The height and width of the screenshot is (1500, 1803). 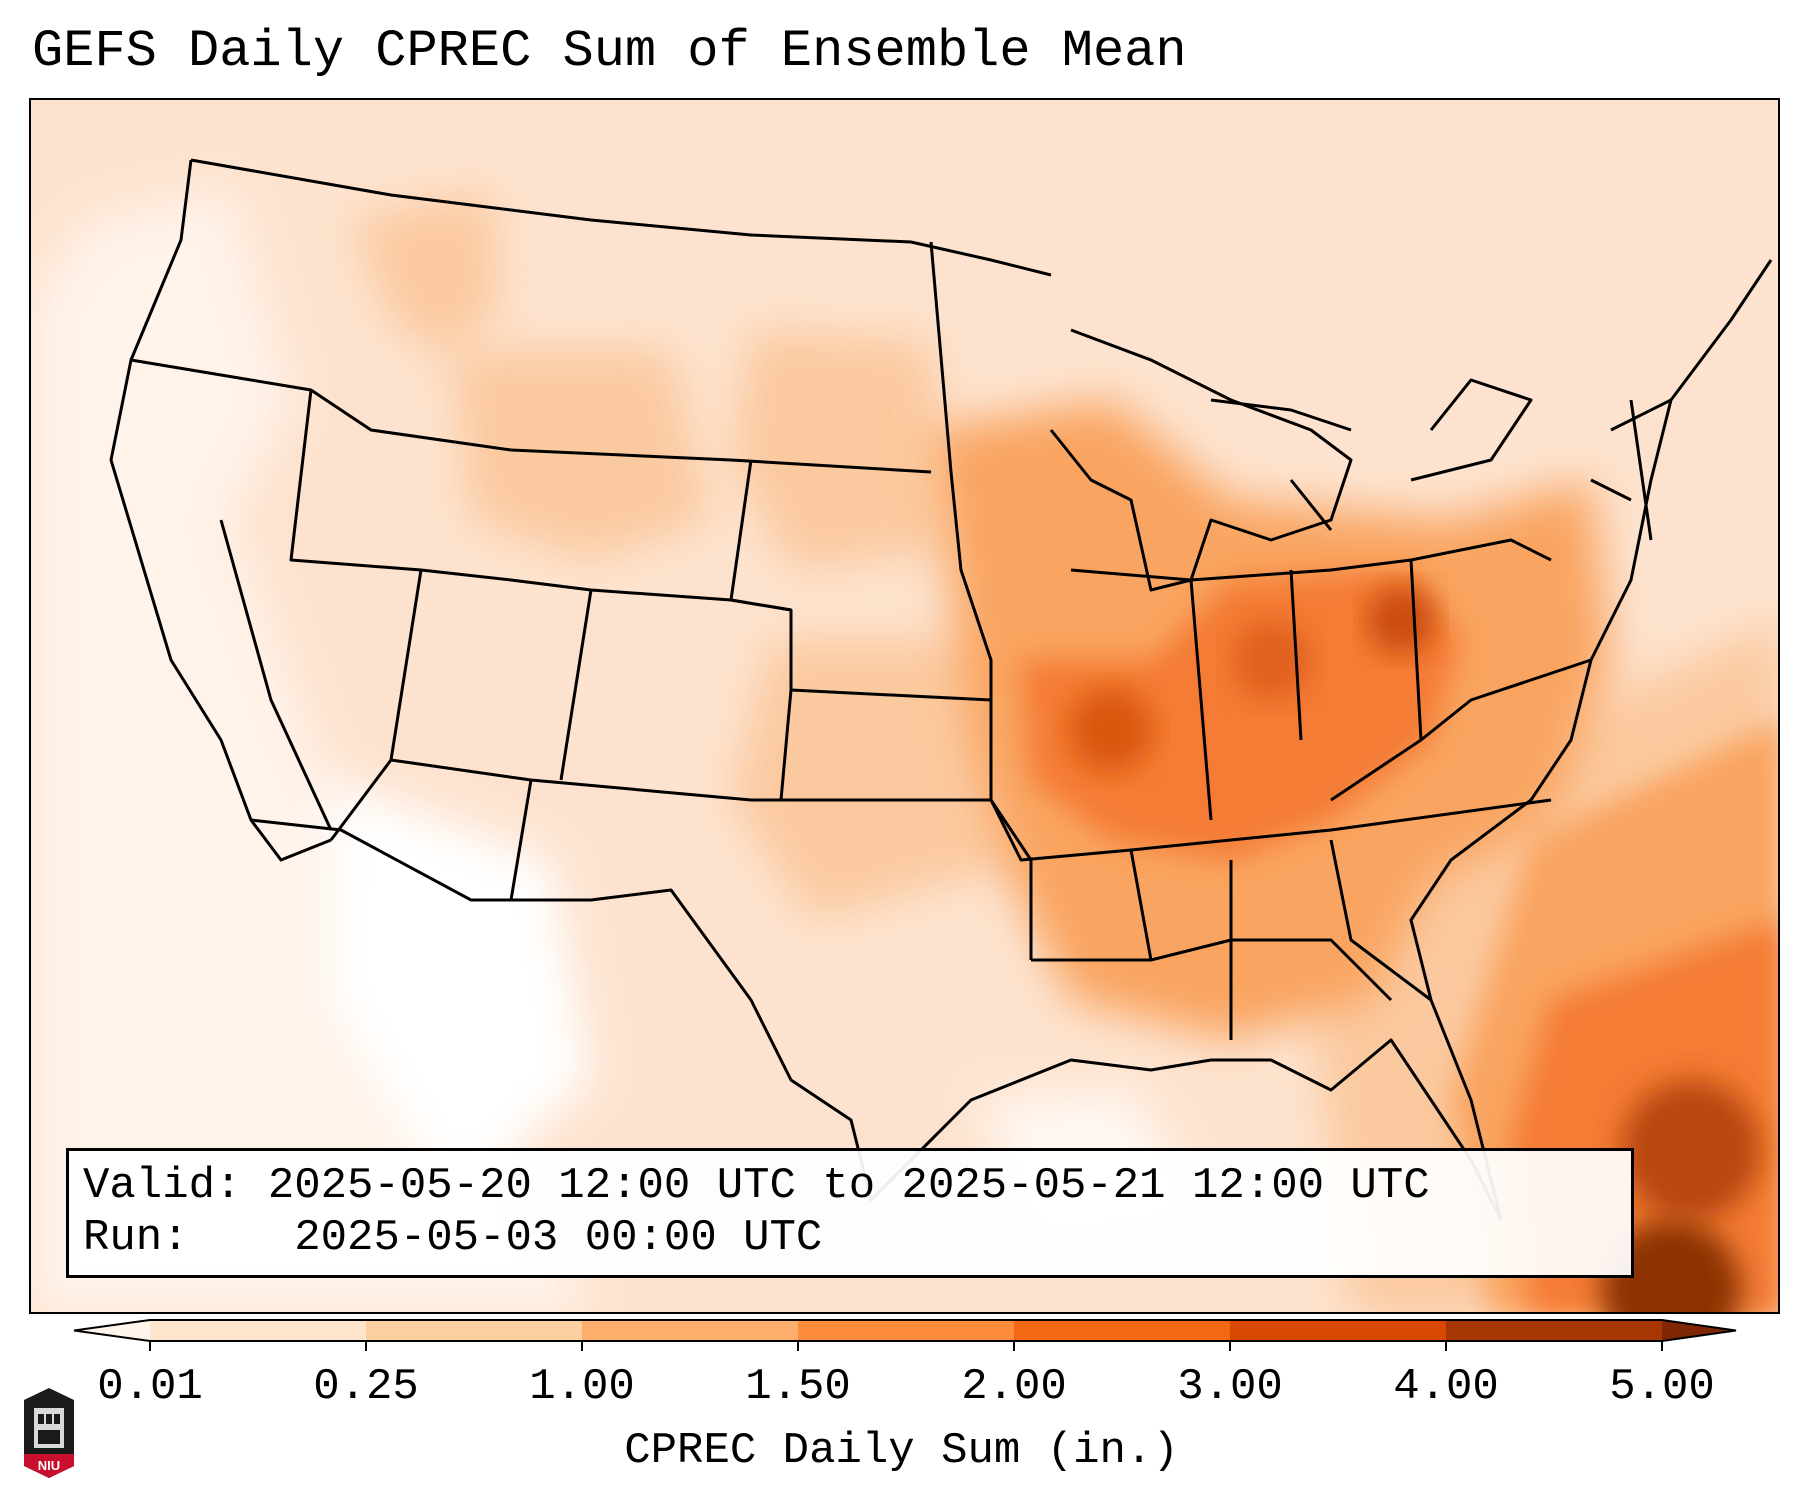 I want to click on colorbar-tick-label: 1.00, so click(x=582, y=1387).